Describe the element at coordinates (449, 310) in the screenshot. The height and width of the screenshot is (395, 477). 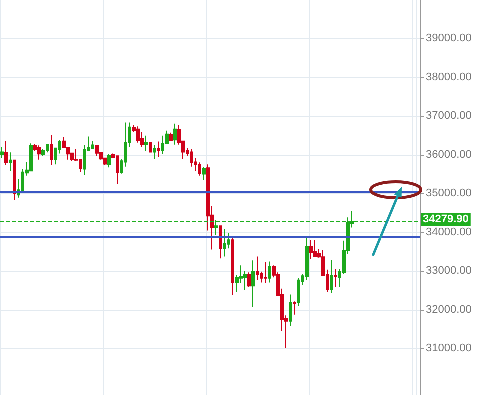
I see `y-tick-label: 32000.00` at that location.